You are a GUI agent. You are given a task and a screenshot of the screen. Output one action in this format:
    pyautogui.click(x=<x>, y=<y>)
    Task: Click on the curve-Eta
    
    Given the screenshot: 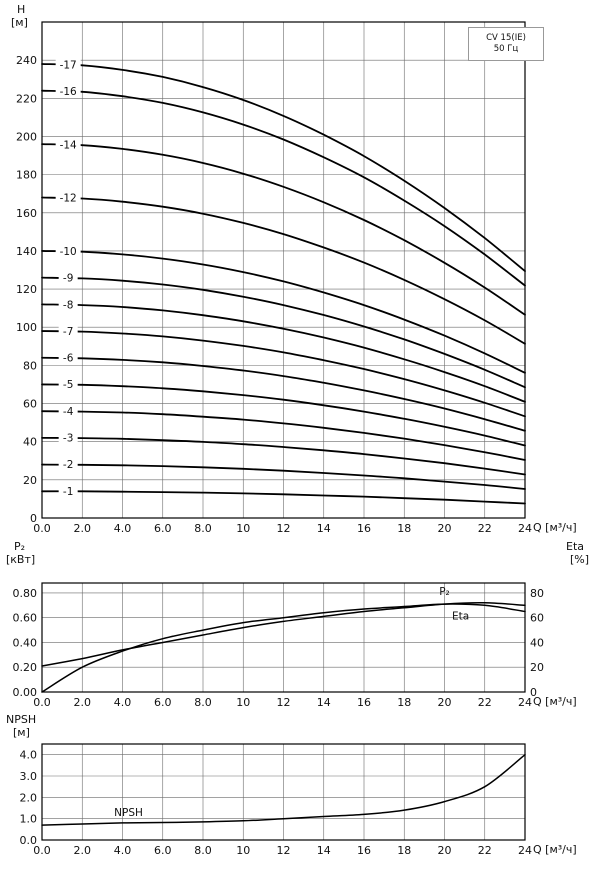 What is the action you would take?
    pyautogui.click(x=283, y=648)
    